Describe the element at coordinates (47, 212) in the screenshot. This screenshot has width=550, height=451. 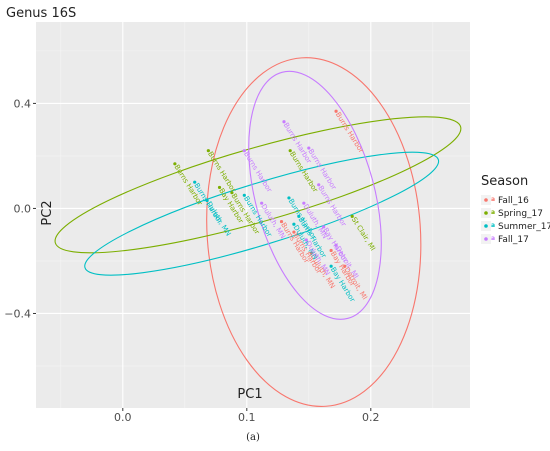
I see `y-axis-title: PC2` at that location.